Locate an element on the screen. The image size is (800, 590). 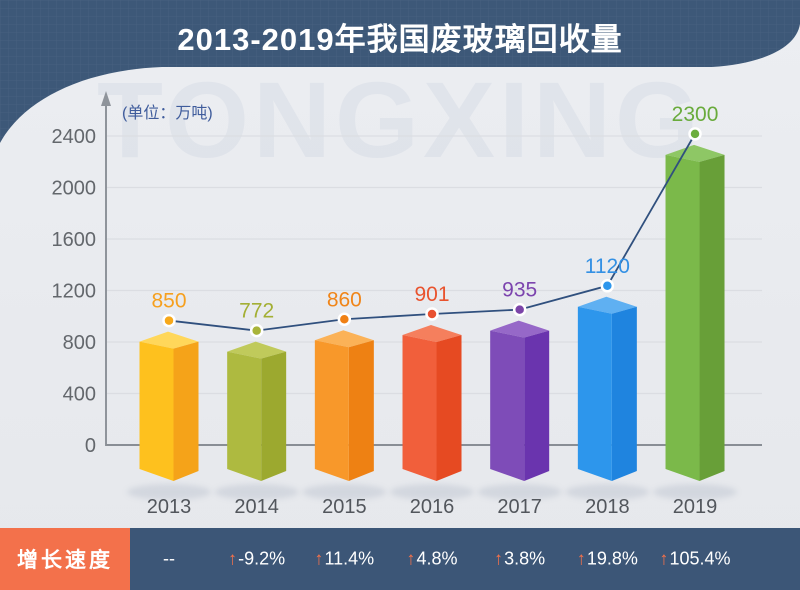
bar-top-2019 is located at coordinates (695, 153).